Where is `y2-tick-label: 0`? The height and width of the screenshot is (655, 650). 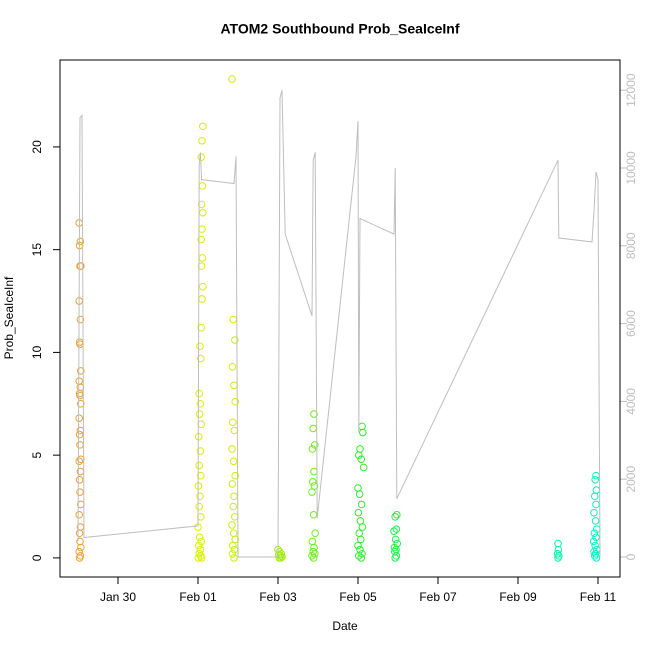 y2-tick-label: 0 is located at coordinates (631, 556).